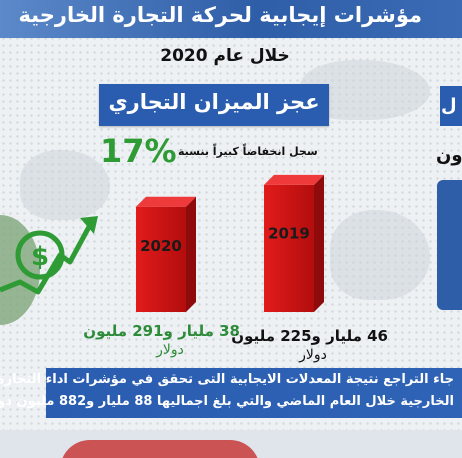  I want to click on value-label-2020: 38 مليار و291 مليون, so click(161, 331).